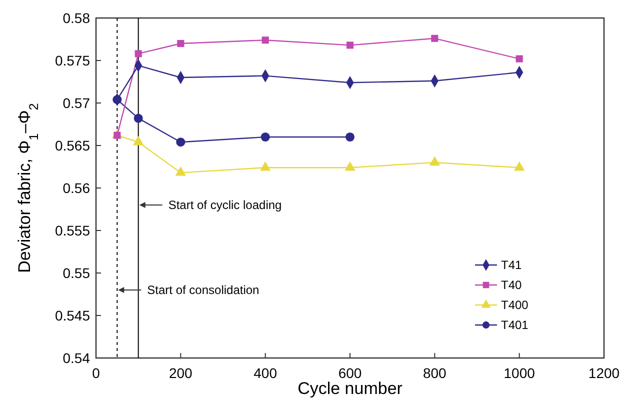 This screenshot has height=400, width=628. What do you see at coordinates (72, 315) in the screenshot?
I see `y-tick-label: 0.545` at bounding box center [72, 315].